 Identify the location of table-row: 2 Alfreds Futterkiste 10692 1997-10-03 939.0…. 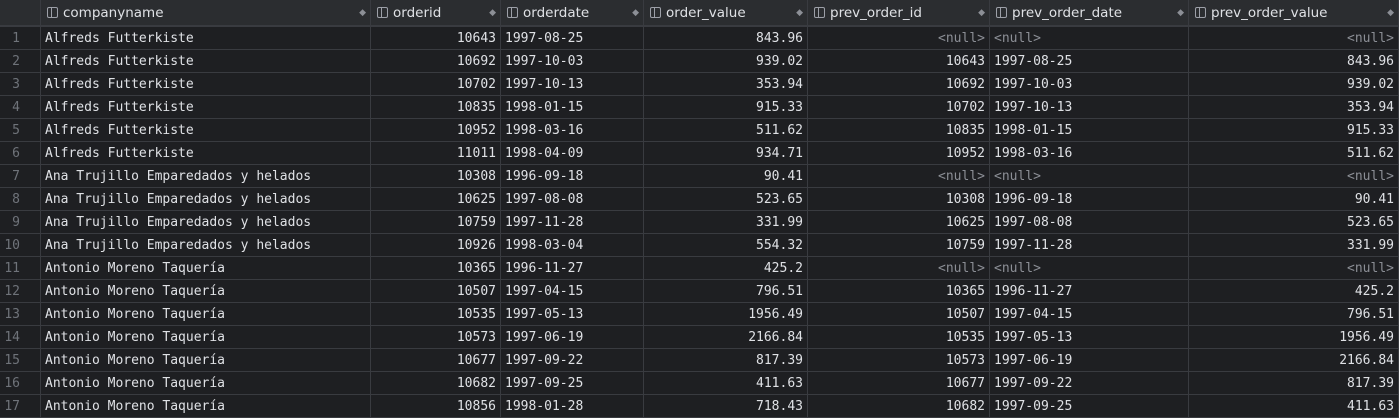
(699, 61).